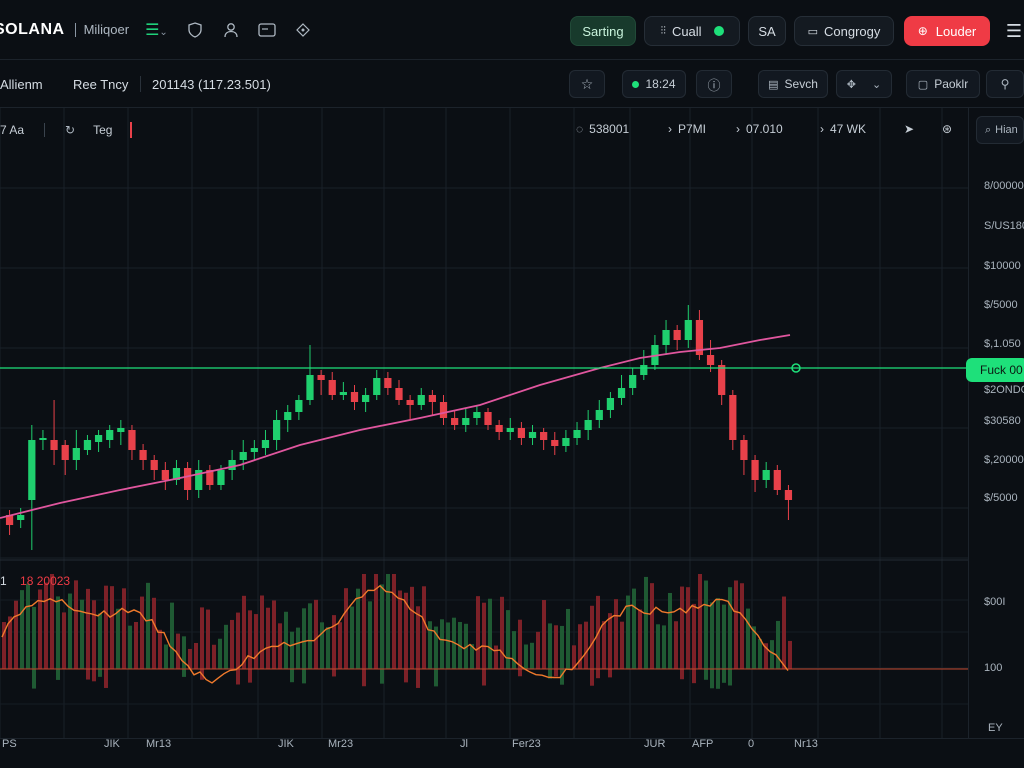  Describe the element at coordinates (703, 744) in the screenshot. I see `time-axis-label: AFP` at that location.